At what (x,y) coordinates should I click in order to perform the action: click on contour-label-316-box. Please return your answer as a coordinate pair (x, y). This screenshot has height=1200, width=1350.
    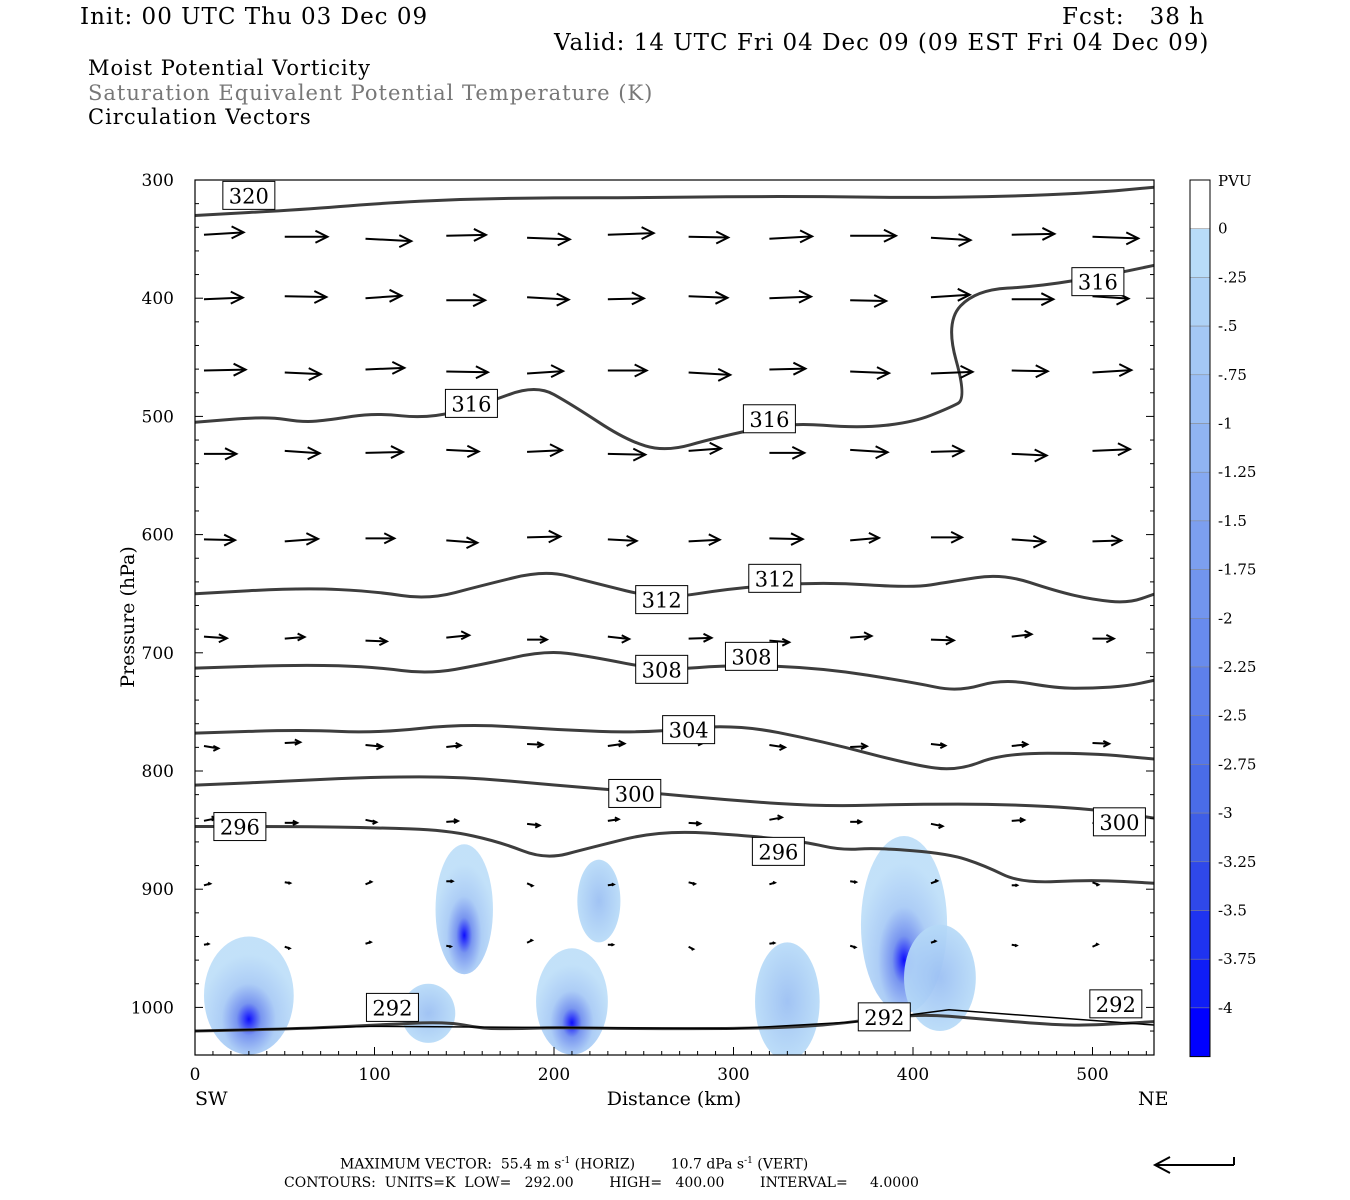
    Looking at the image, I should click on (471, 403).